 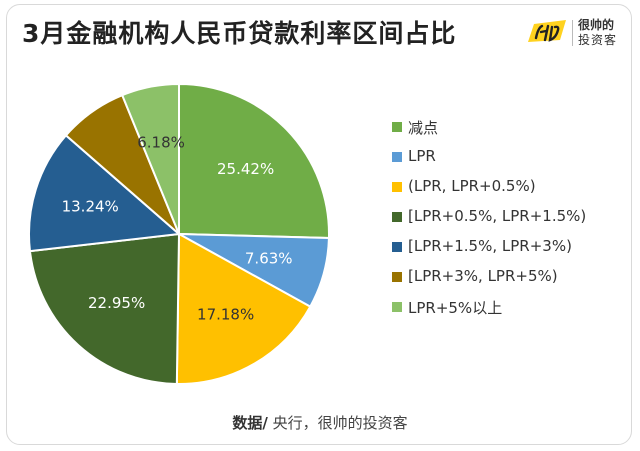 I want to click on legend-label: LPR+5%以上, so click(x=455, y=308).